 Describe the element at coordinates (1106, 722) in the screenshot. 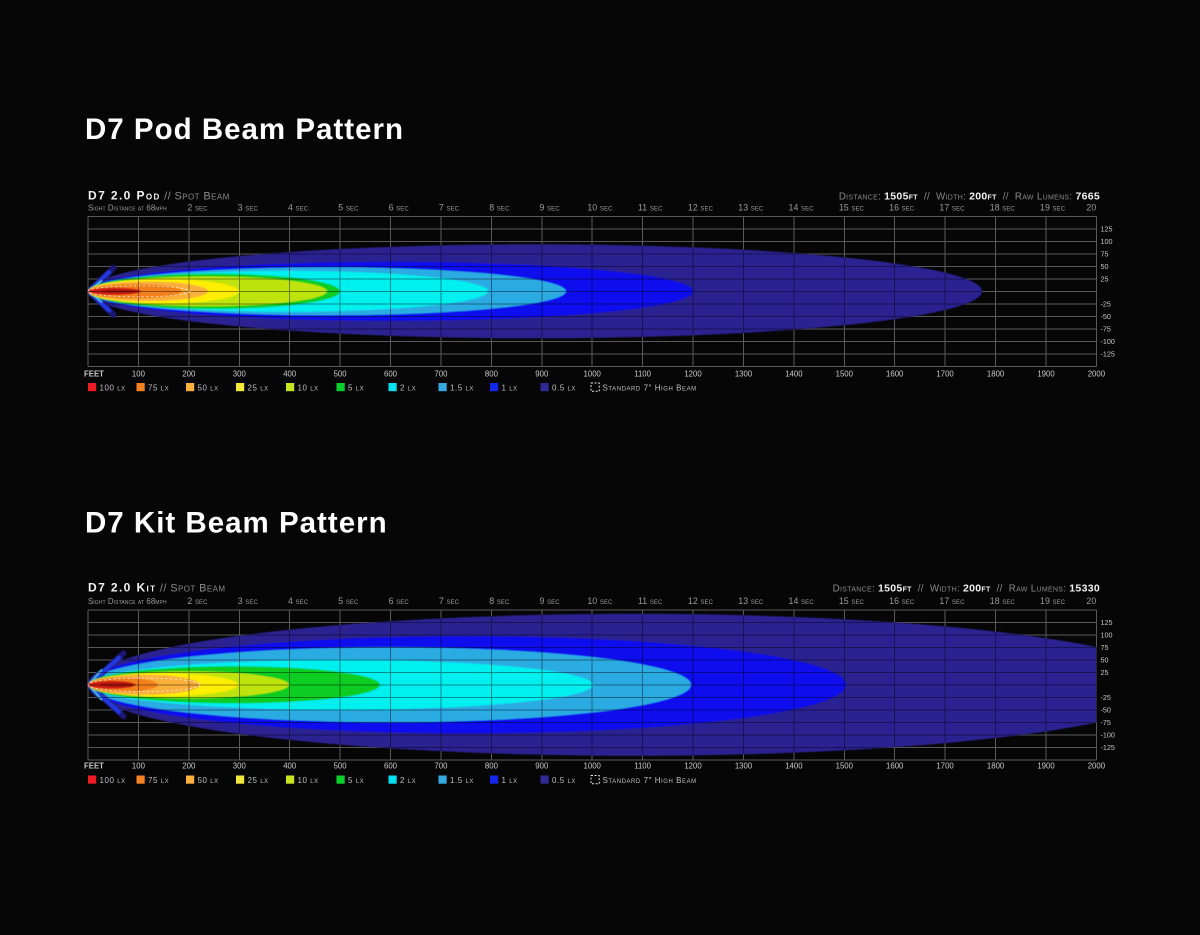

I see `svg-text: -75` at that location.